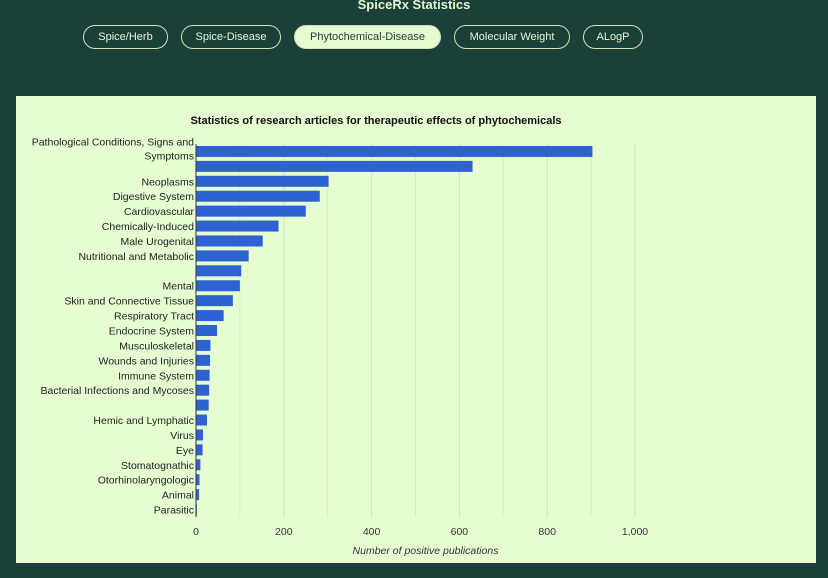  What do you see at coordinates (182, 436) in the screenshot?
I see `category-label: Virus` at bounding box center [182, 436].